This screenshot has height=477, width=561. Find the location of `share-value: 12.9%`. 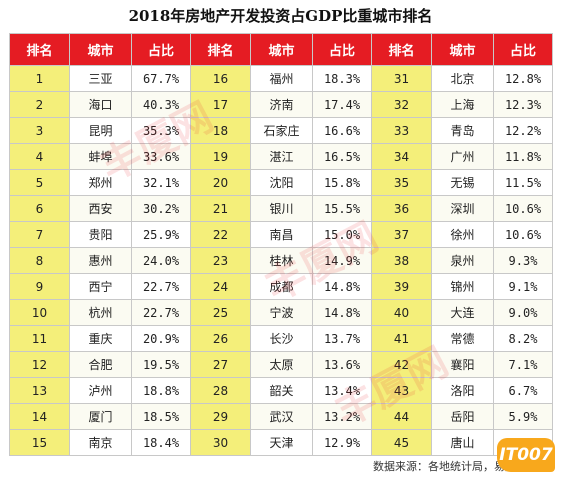

share-value: 12.9% is located at coordinates (342, 442).